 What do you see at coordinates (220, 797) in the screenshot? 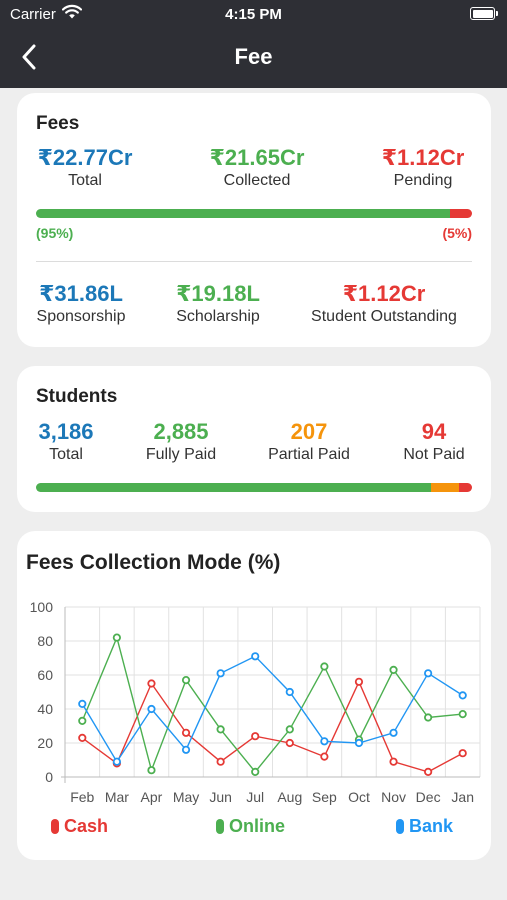
I see `x-tick-label: Jun` at bounding box center [220, 797].